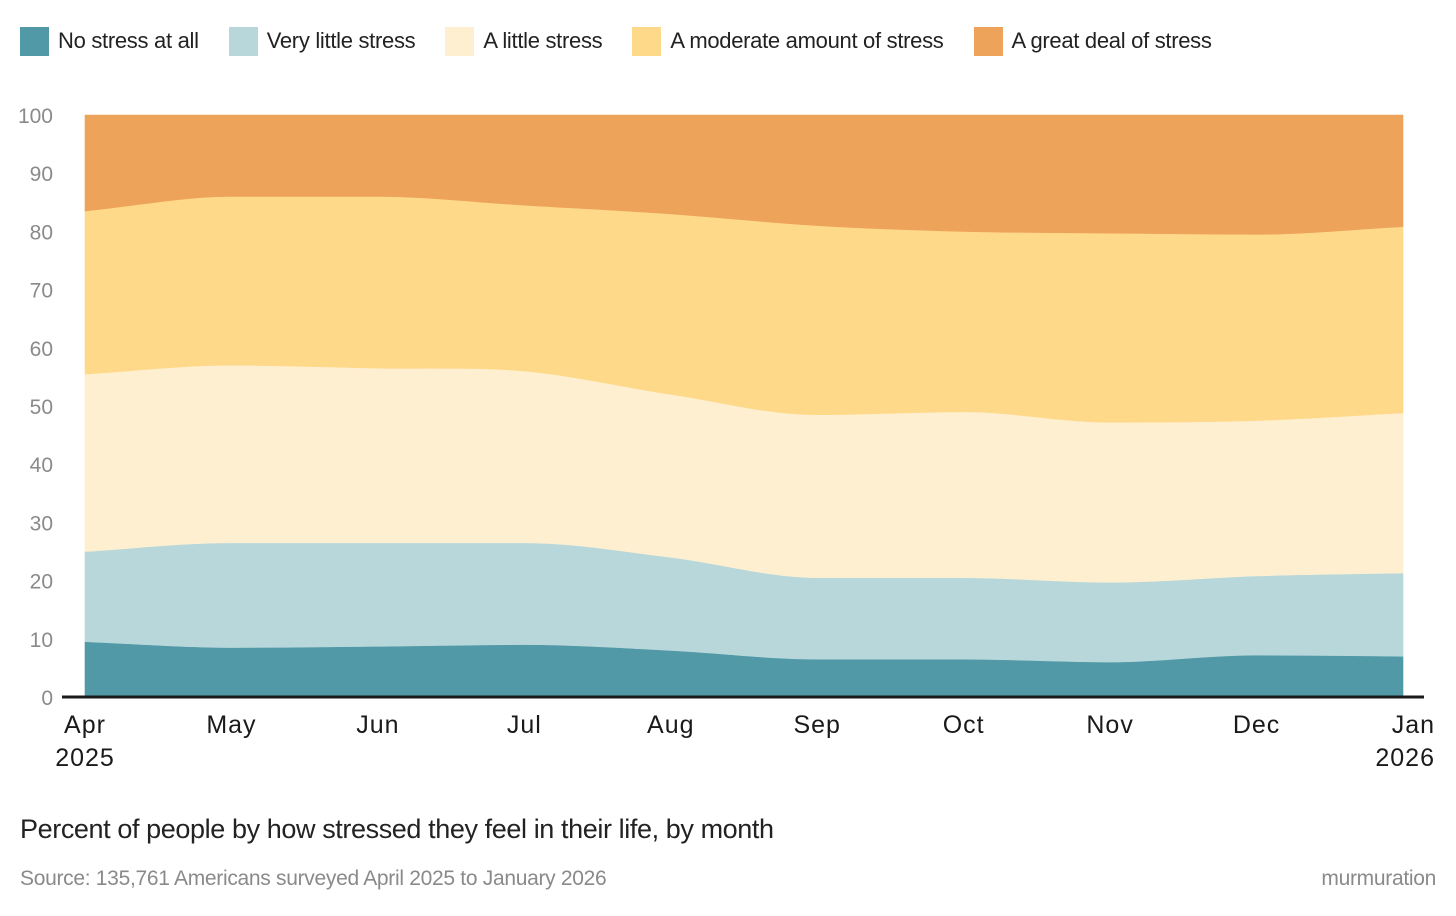 This screenshot has width=1456, height=916. I want to click on x-tick-label: Aug, so click(670, 725).